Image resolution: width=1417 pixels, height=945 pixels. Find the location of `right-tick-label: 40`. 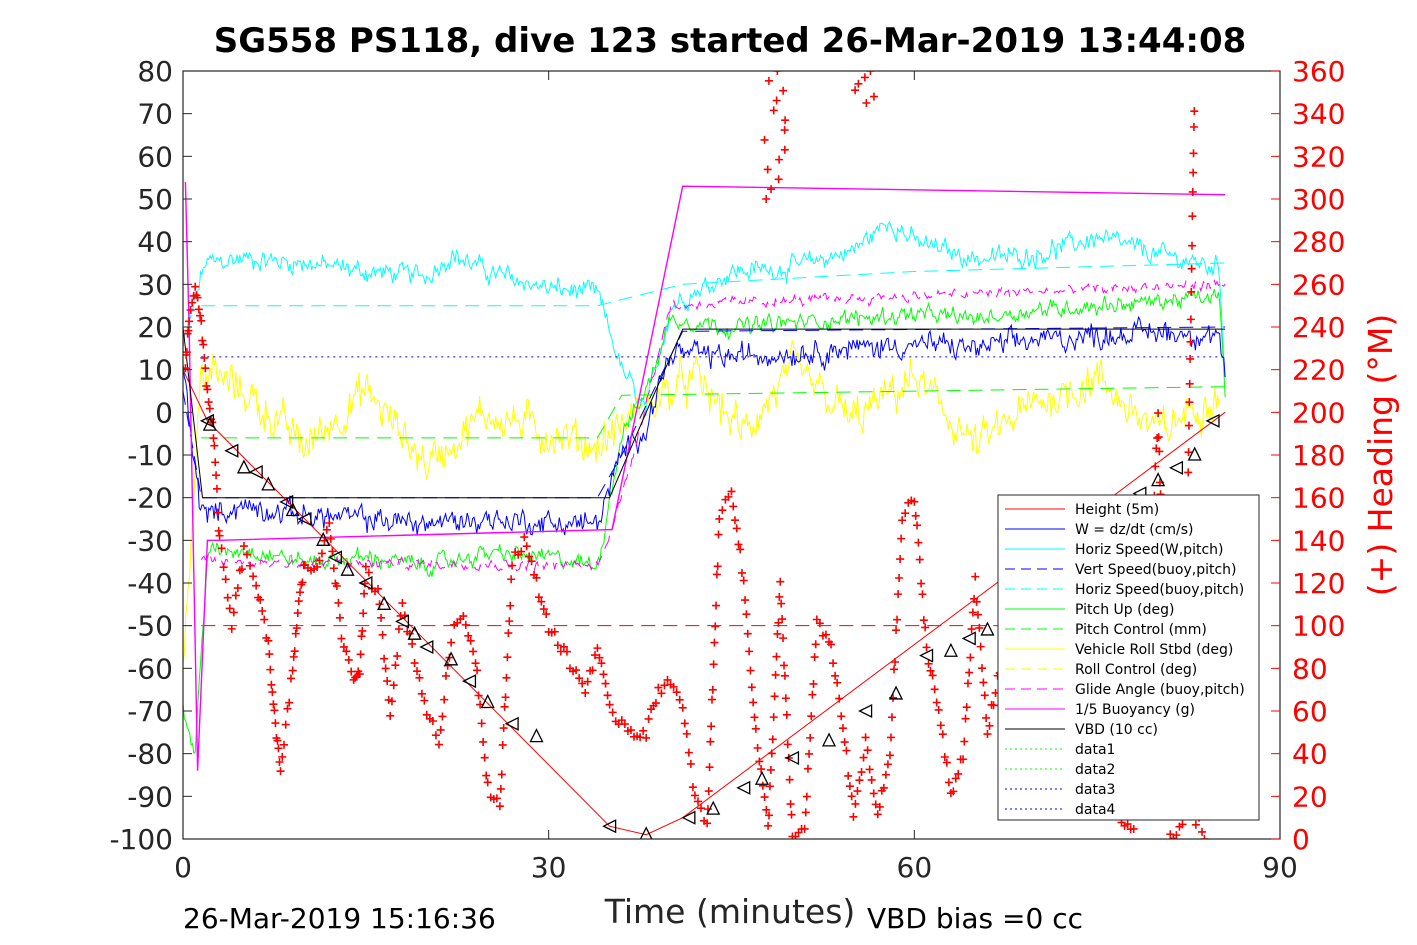

right-tick-label: 40 is located at coordinates (1310, 754).